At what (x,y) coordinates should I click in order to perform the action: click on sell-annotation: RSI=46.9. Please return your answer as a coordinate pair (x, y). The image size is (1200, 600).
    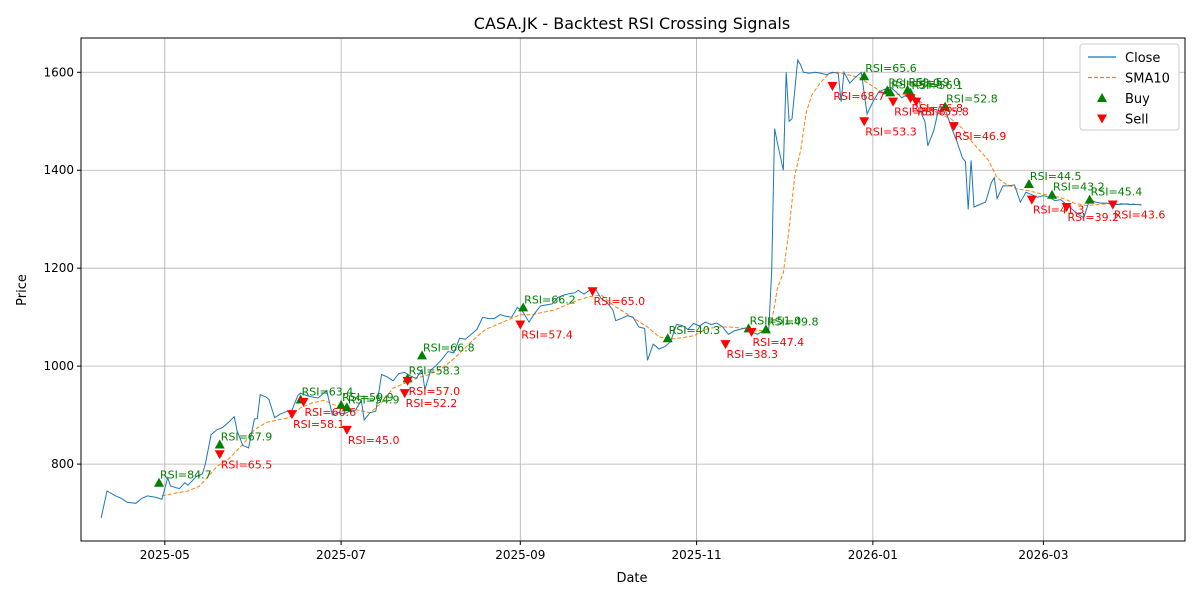
    Looking at the image, I should click on (981, 136).